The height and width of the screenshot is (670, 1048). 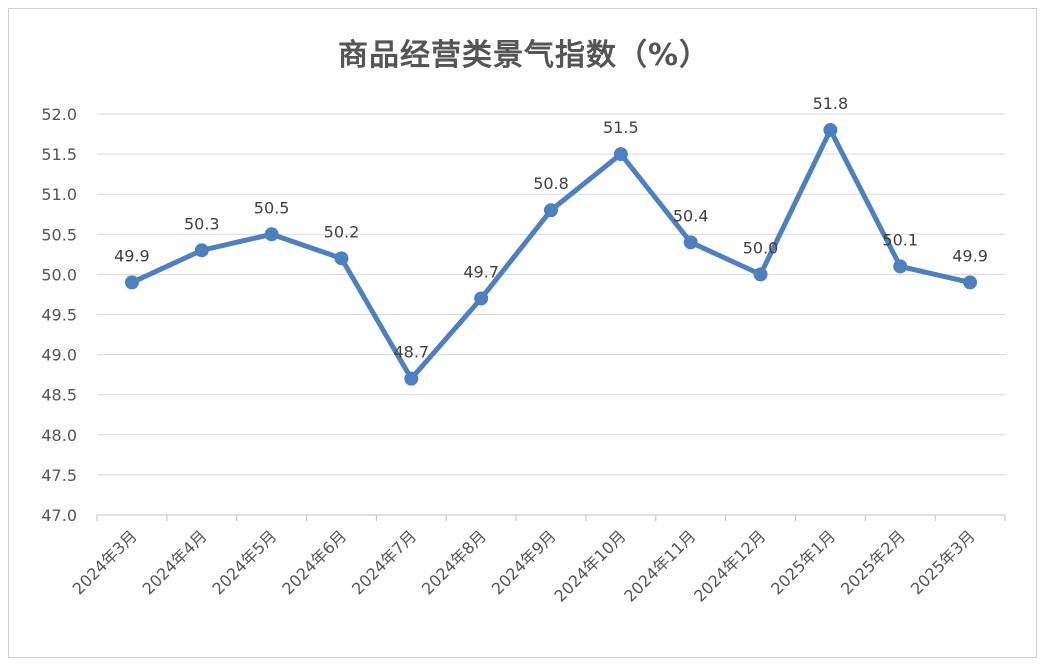 I want to click on x-tick-label: 2024年7月, so click(x=384, y=562).